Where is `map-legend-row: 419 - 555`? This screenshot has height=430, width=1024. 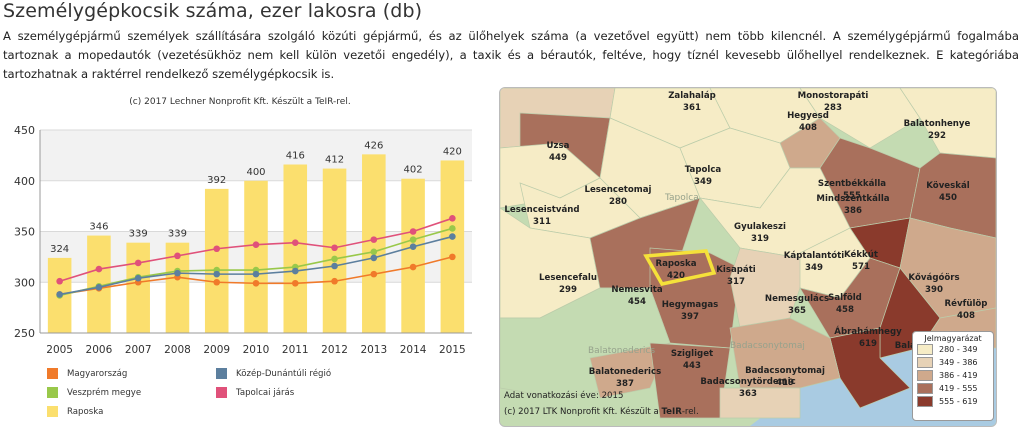 map-legend-row: 419 - 555 is located at coordinates (953, 388).